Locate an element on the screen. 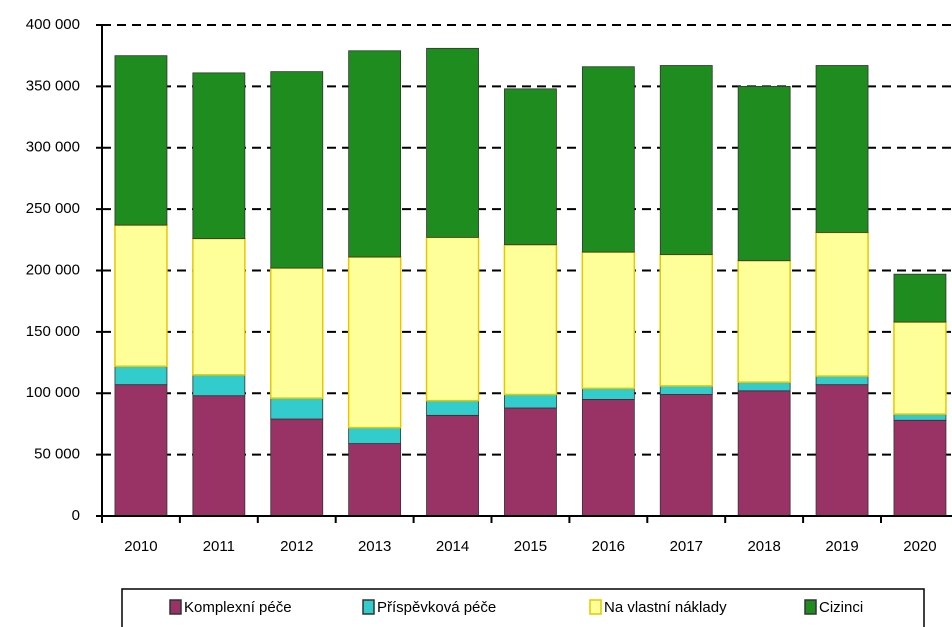 This screenshot has width=952, height=627. legend-label: Příspěvková péče is located at coordinates (436, 607).